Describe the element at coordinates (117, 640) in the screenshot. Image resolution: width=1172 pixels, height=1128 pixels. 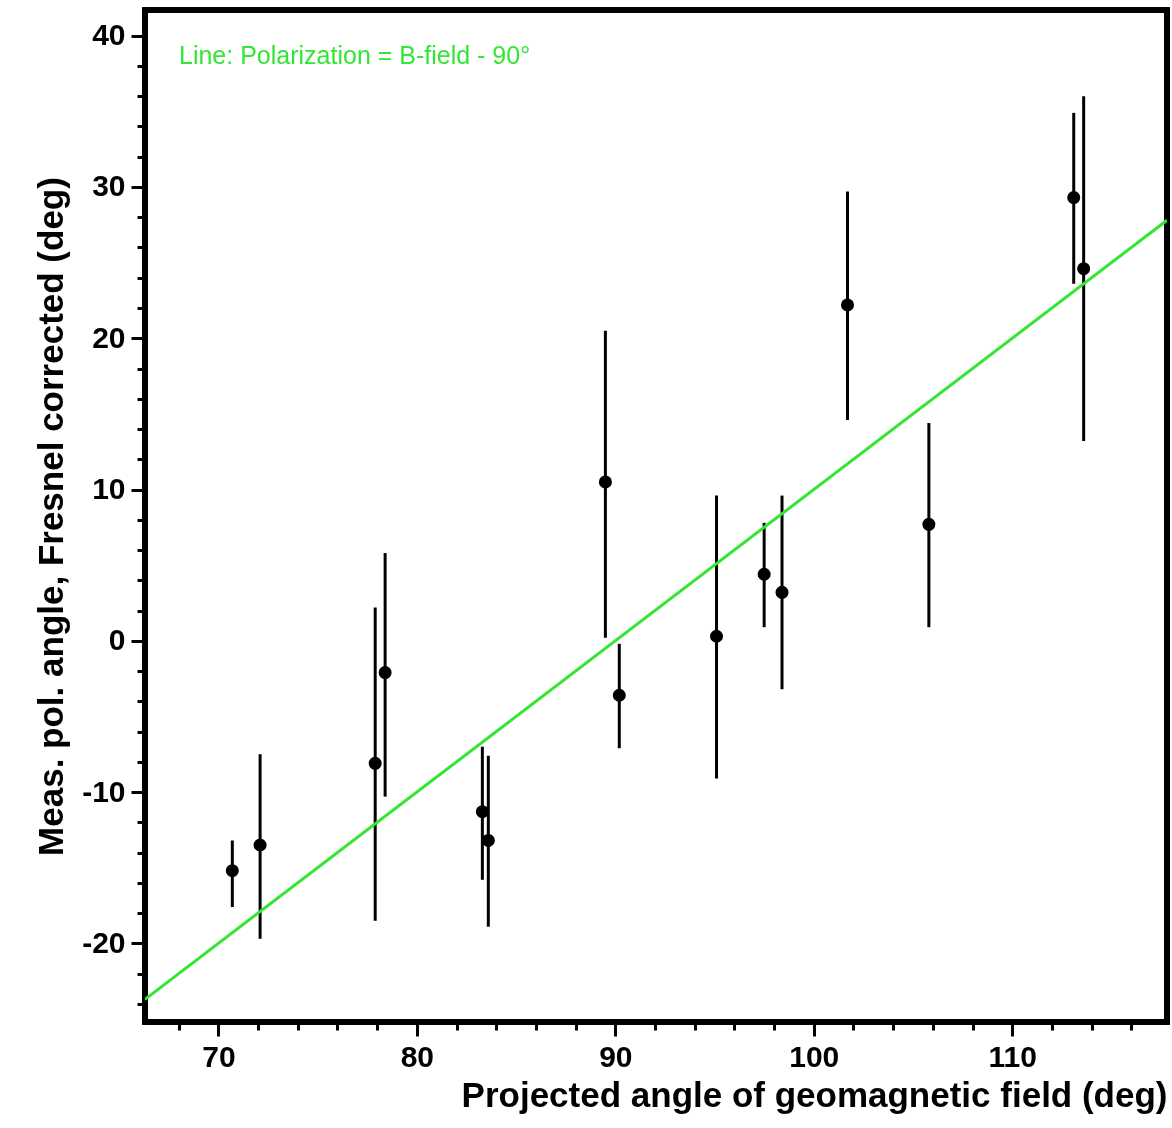
I see `y-tick-label: 0` at that location.